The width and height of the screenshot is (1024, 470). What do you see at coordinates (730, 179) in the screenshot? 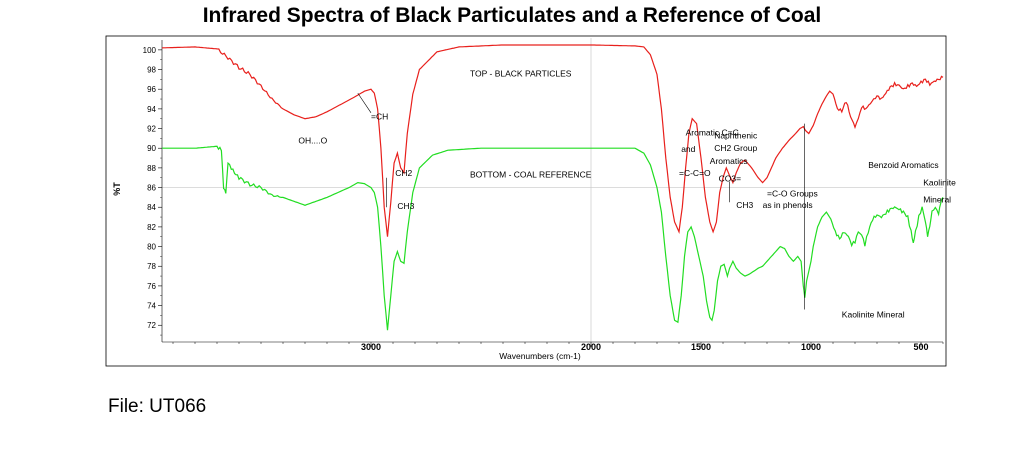
I see `annotation-label: CO3=` at bounding box center [730, 179].